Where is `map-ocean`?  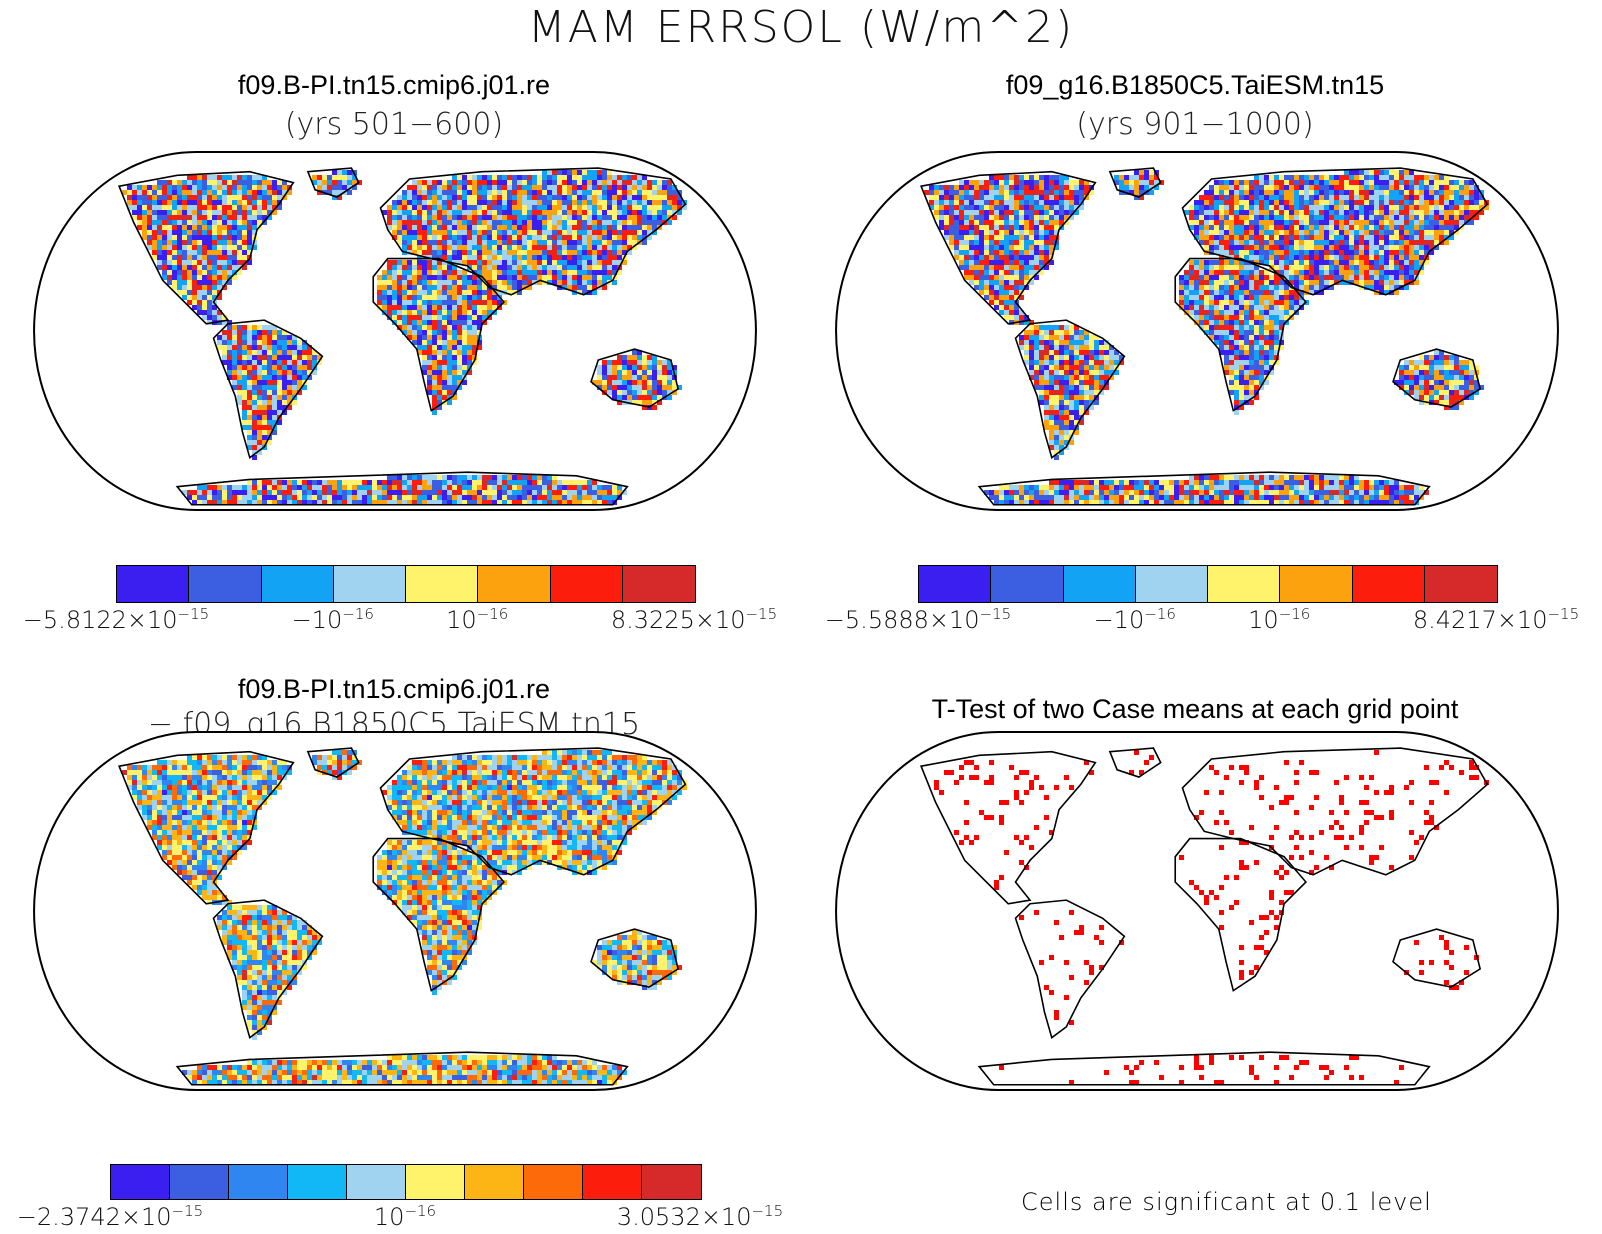 map-ocean is located at coordinates (1197, 911).